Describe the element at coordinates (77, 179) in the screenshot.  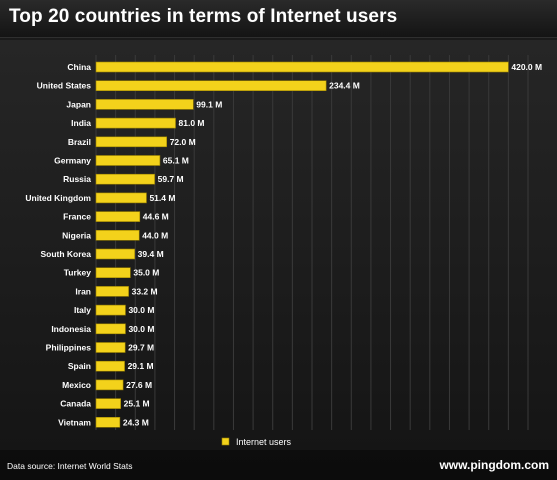
I see `category-label: Russia` at that location.